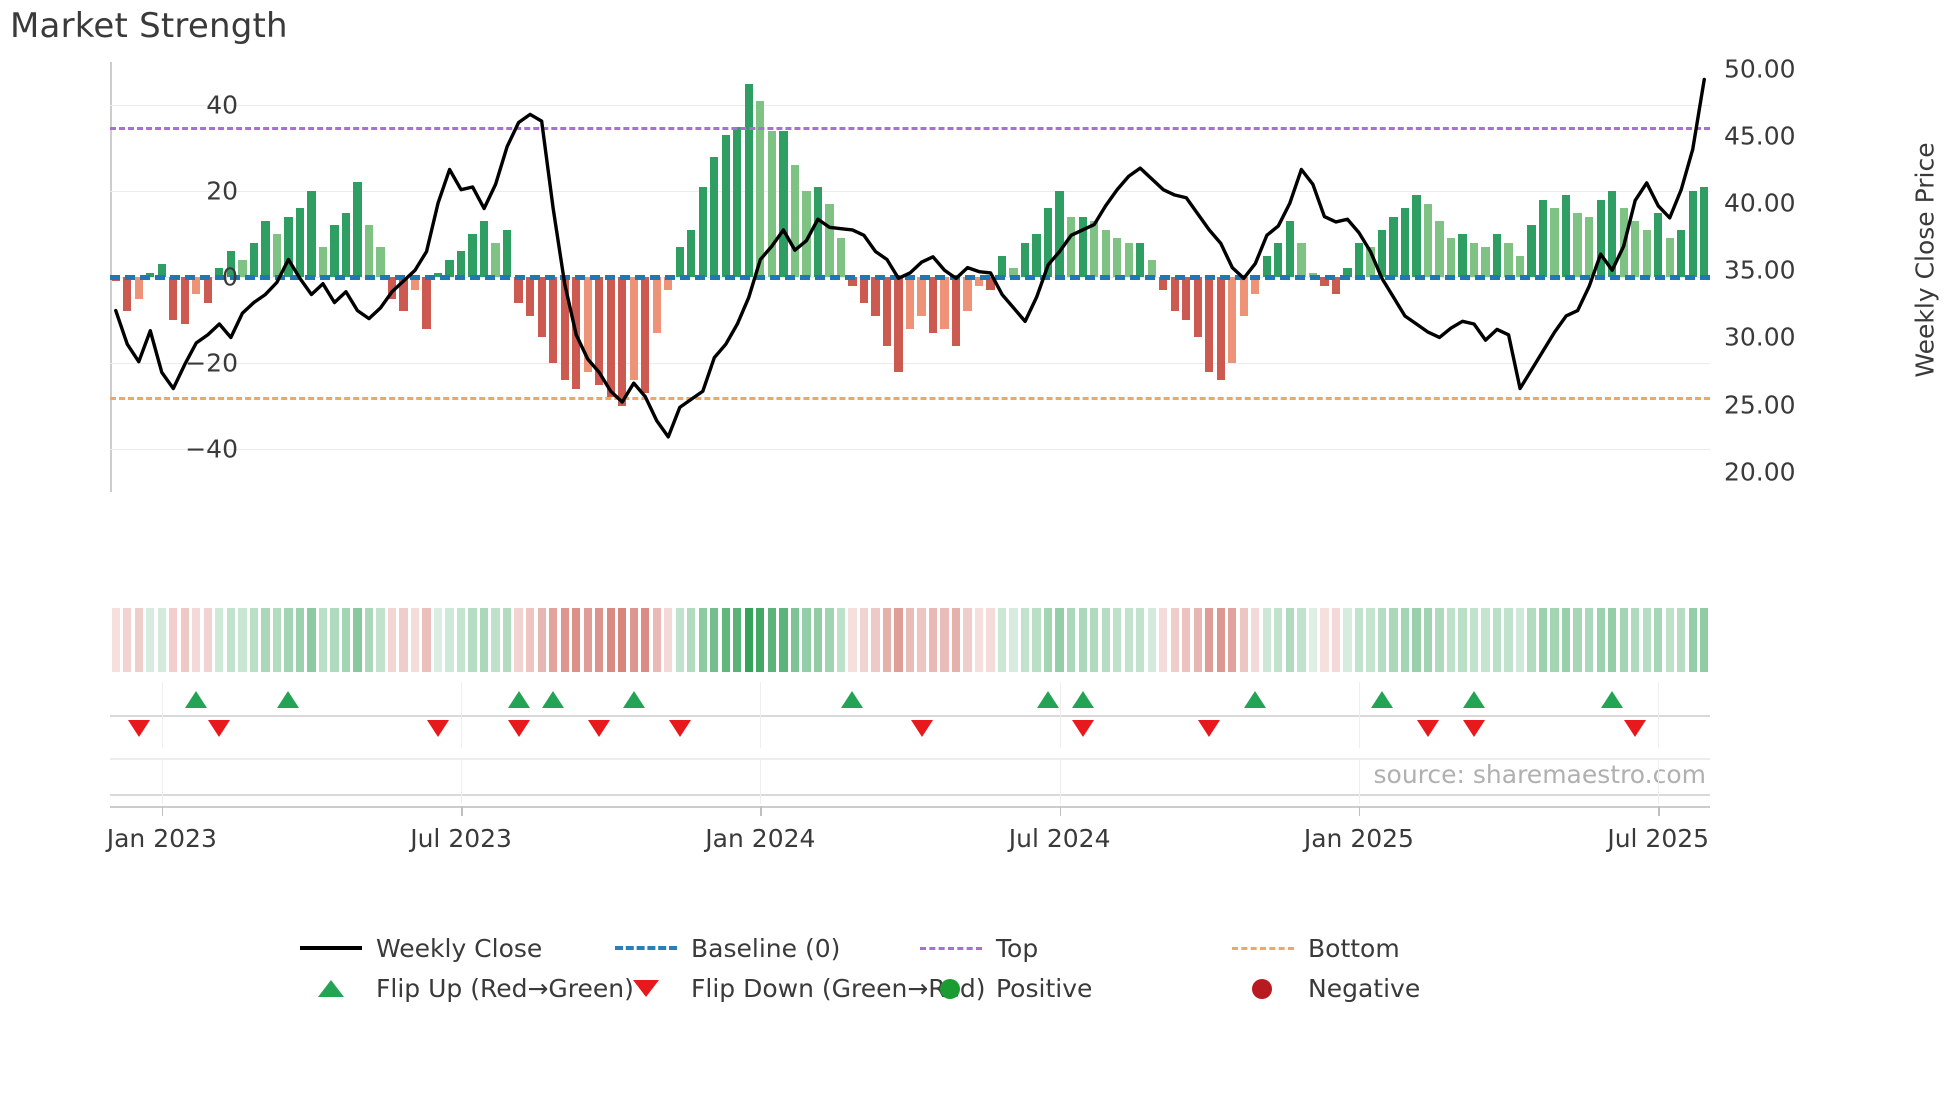 The width and height of the screenshot is (1960, 1102). I want to click on legend-item-flip-down: Flip Down (Green→Red), so click(800, 988).